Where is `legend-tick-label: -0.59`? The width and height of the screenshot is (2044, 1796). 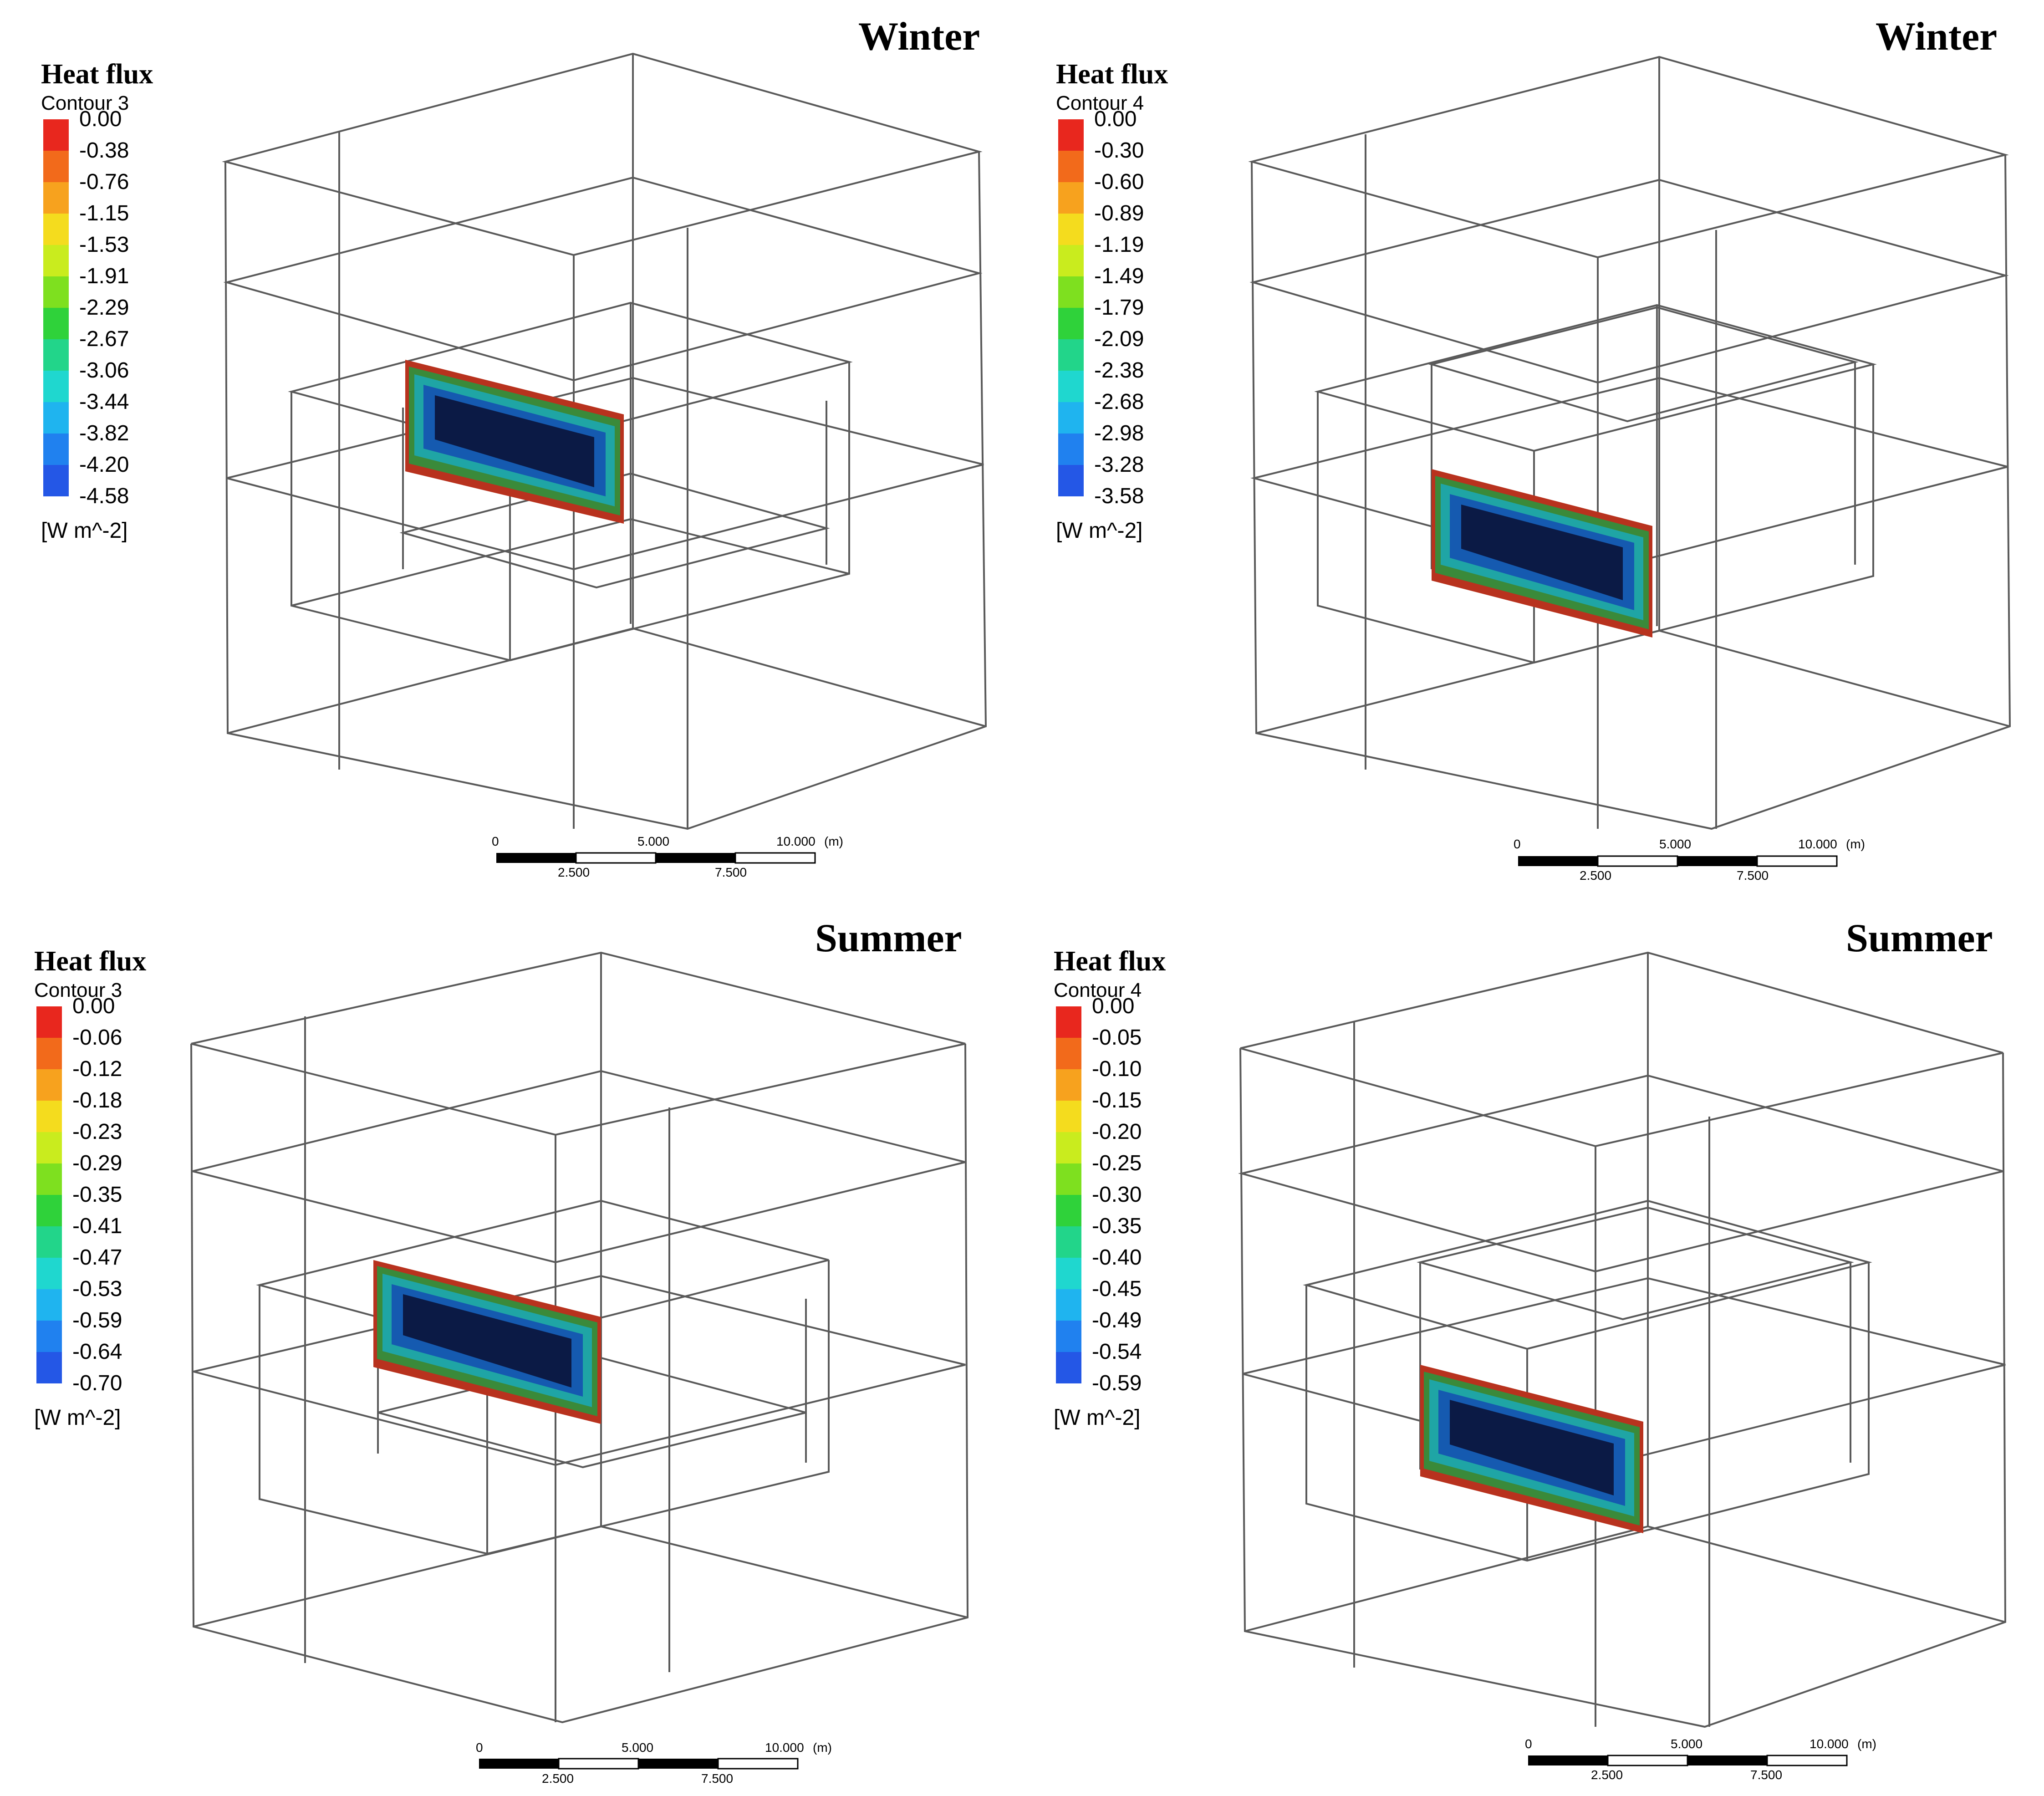
legend-tick-label: -0.59 is located at coordinates (1117, 1383).